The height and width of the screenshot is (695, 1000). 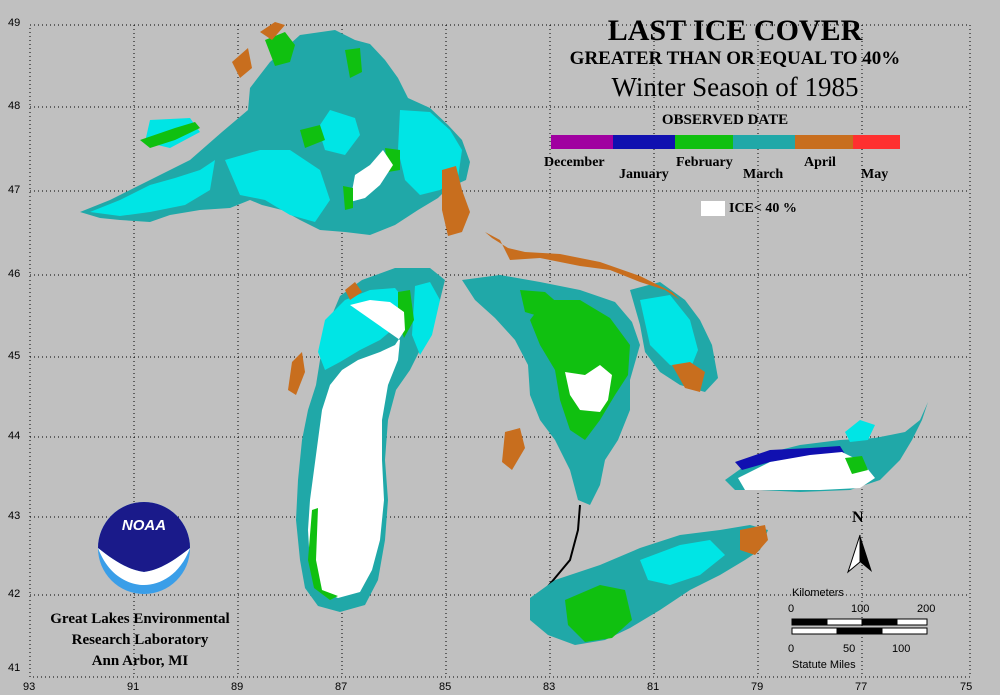 I want to click on lat-tick: 47, so click(x=14, y=190).